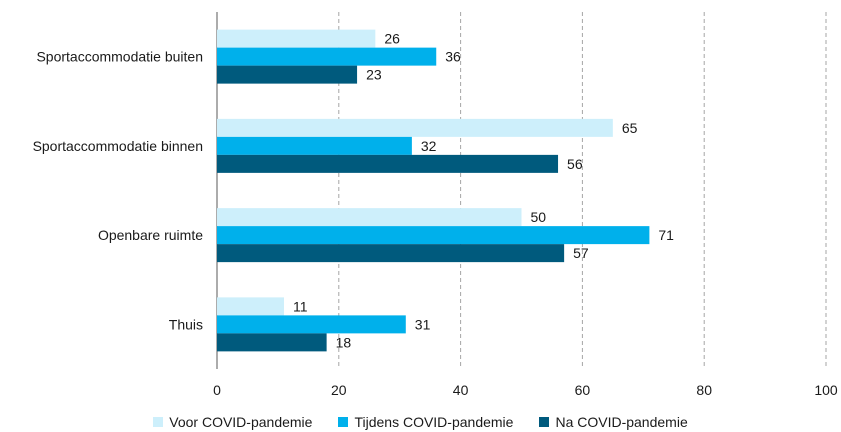 The image size is (841, 432). Describe the element at coordinates (374, 75) in the screenshot. I see `value-label-0-2: 23` at that location.